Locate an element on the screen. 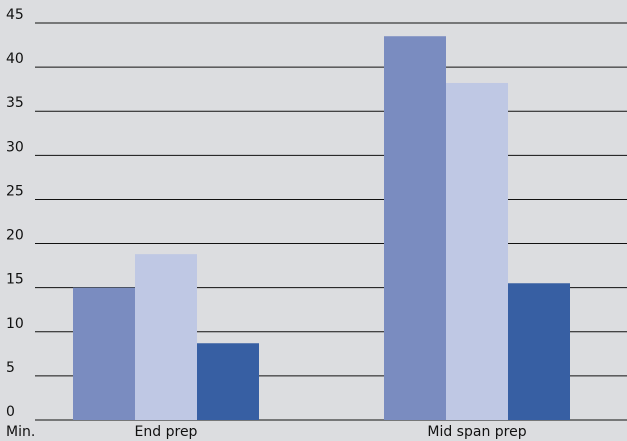 This screenshot has width=627, height=441. y-axis-unit-label: Min. is located at coordinates (20, 432).